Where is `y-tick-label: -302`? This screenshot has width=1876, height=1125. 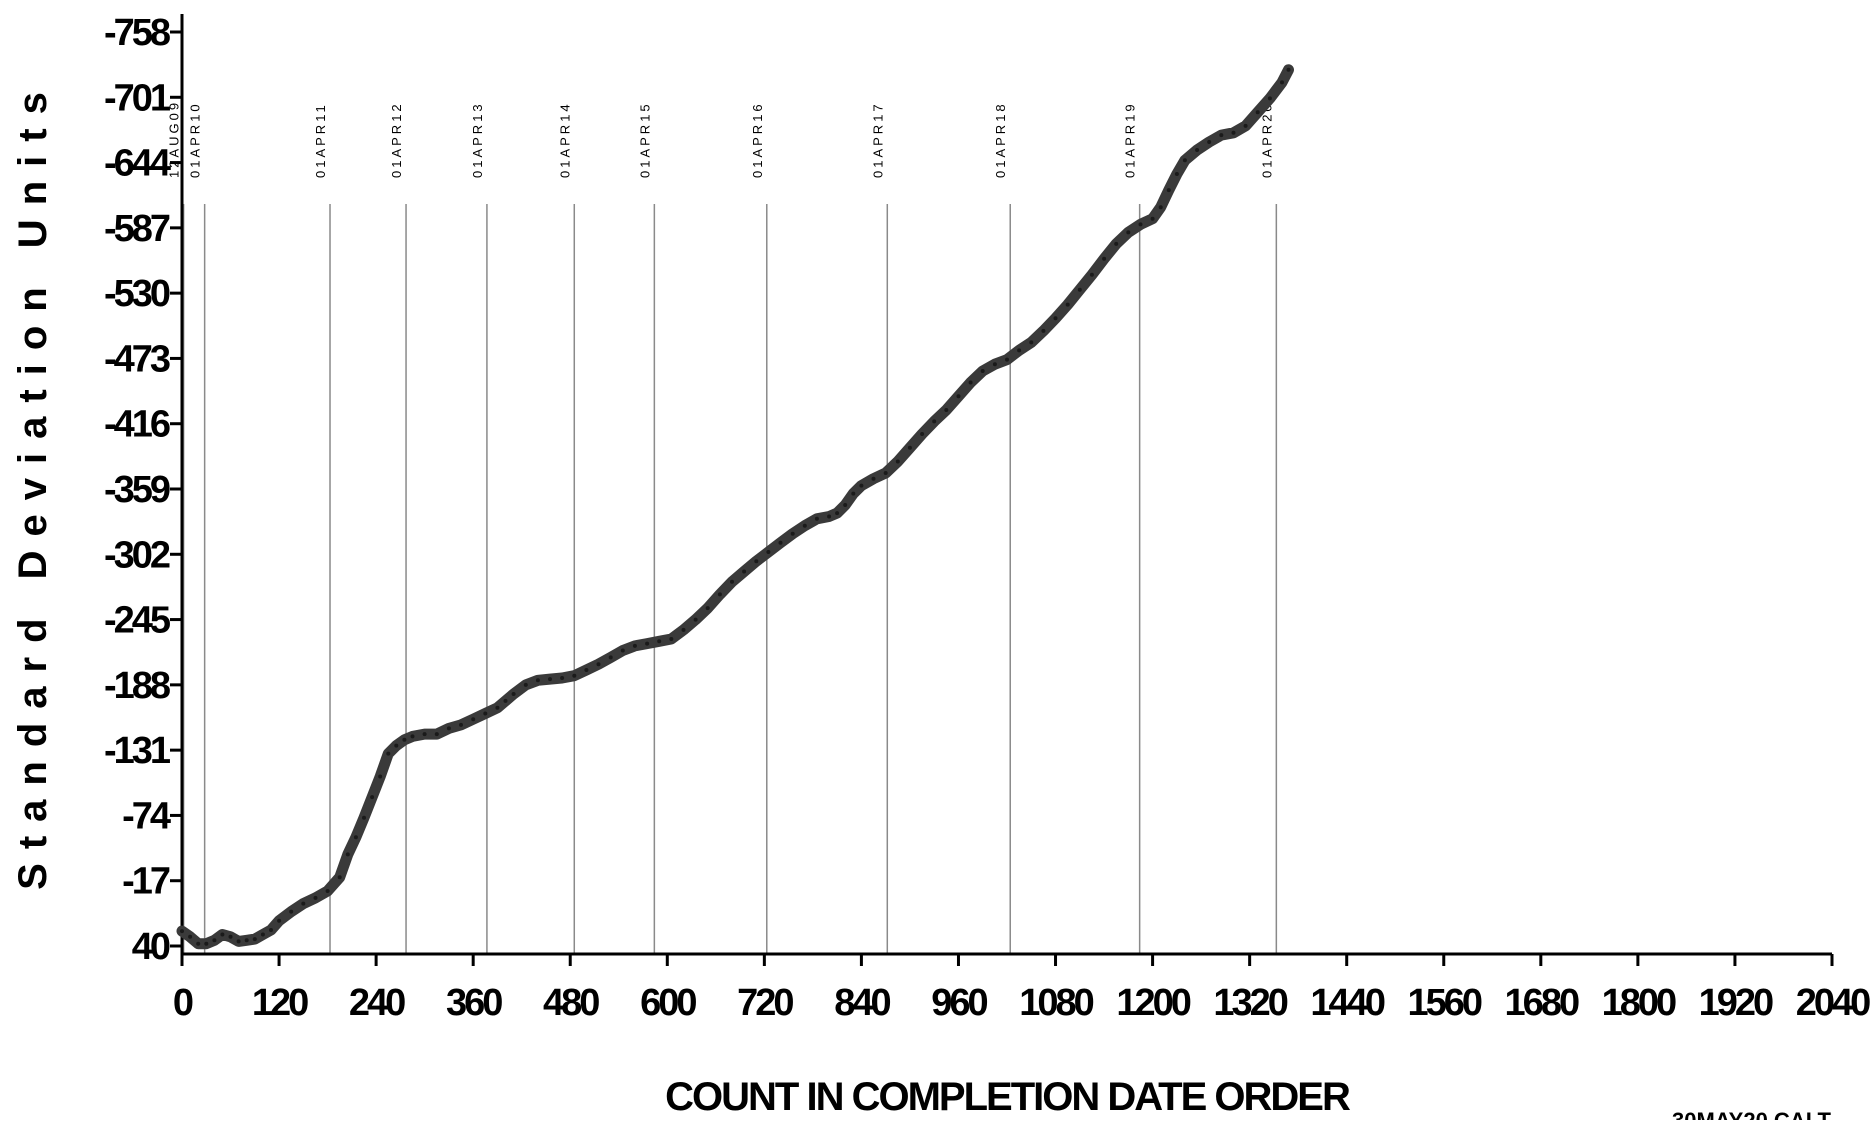 y-tick-label: -302 is located at coordinates (137, 555).